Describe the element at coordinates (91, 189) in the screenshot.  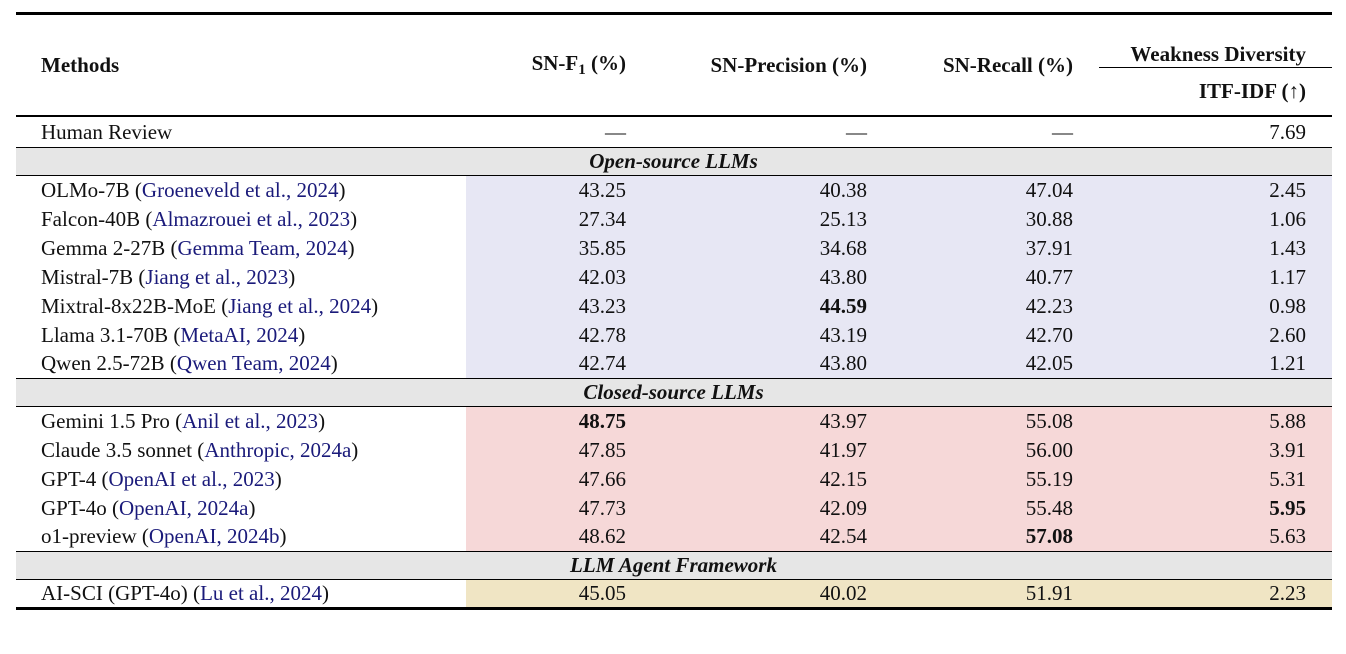
I see `method-name: OLMo-7B (` at that location.